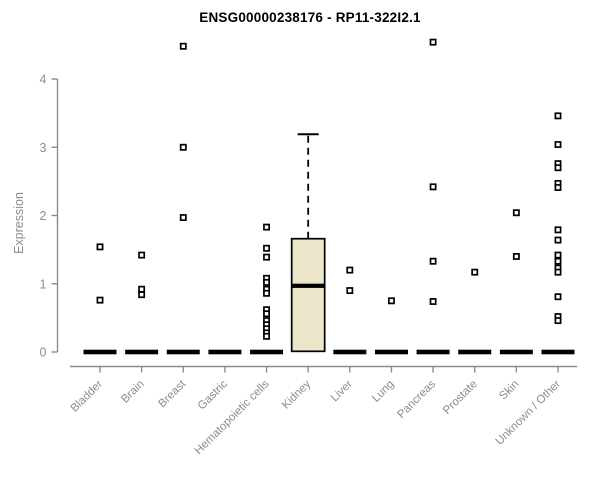  What do you see at coordinates (509, 390) in the screenshot?
I see `x-axis-label: Skin` at bounding box center [509, 390].